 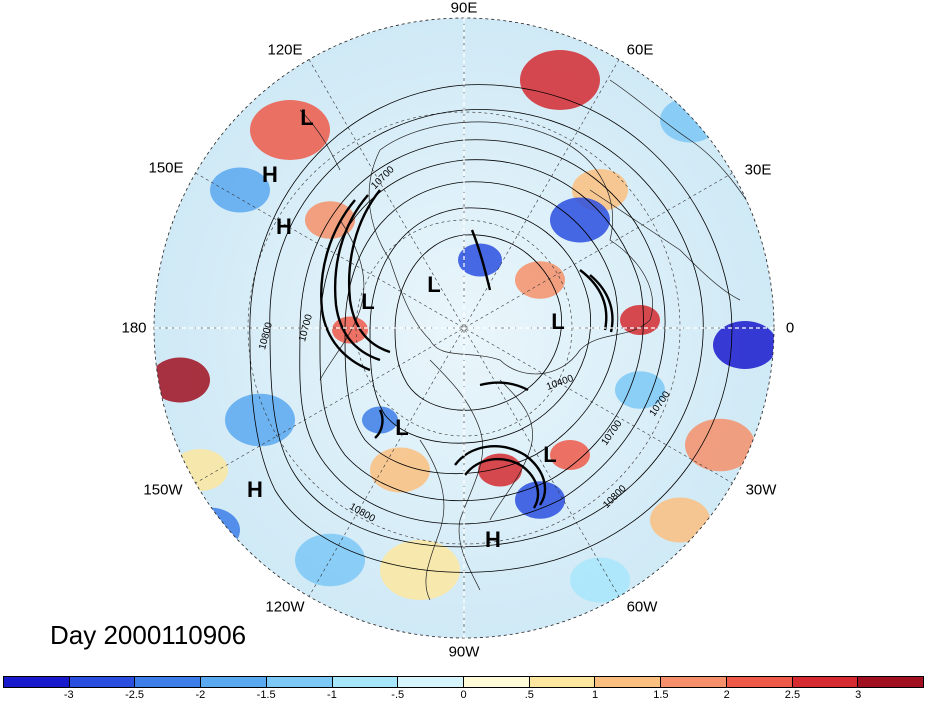 I want to click on lon-label-150w: 150W, so click(x=163, y=490).